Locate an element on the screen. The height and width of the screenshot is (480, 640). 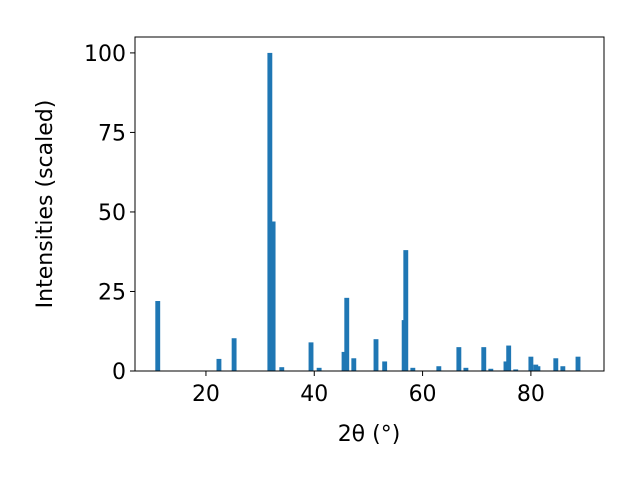
y-tick-label: 0 is located at coordinates (119, 372).